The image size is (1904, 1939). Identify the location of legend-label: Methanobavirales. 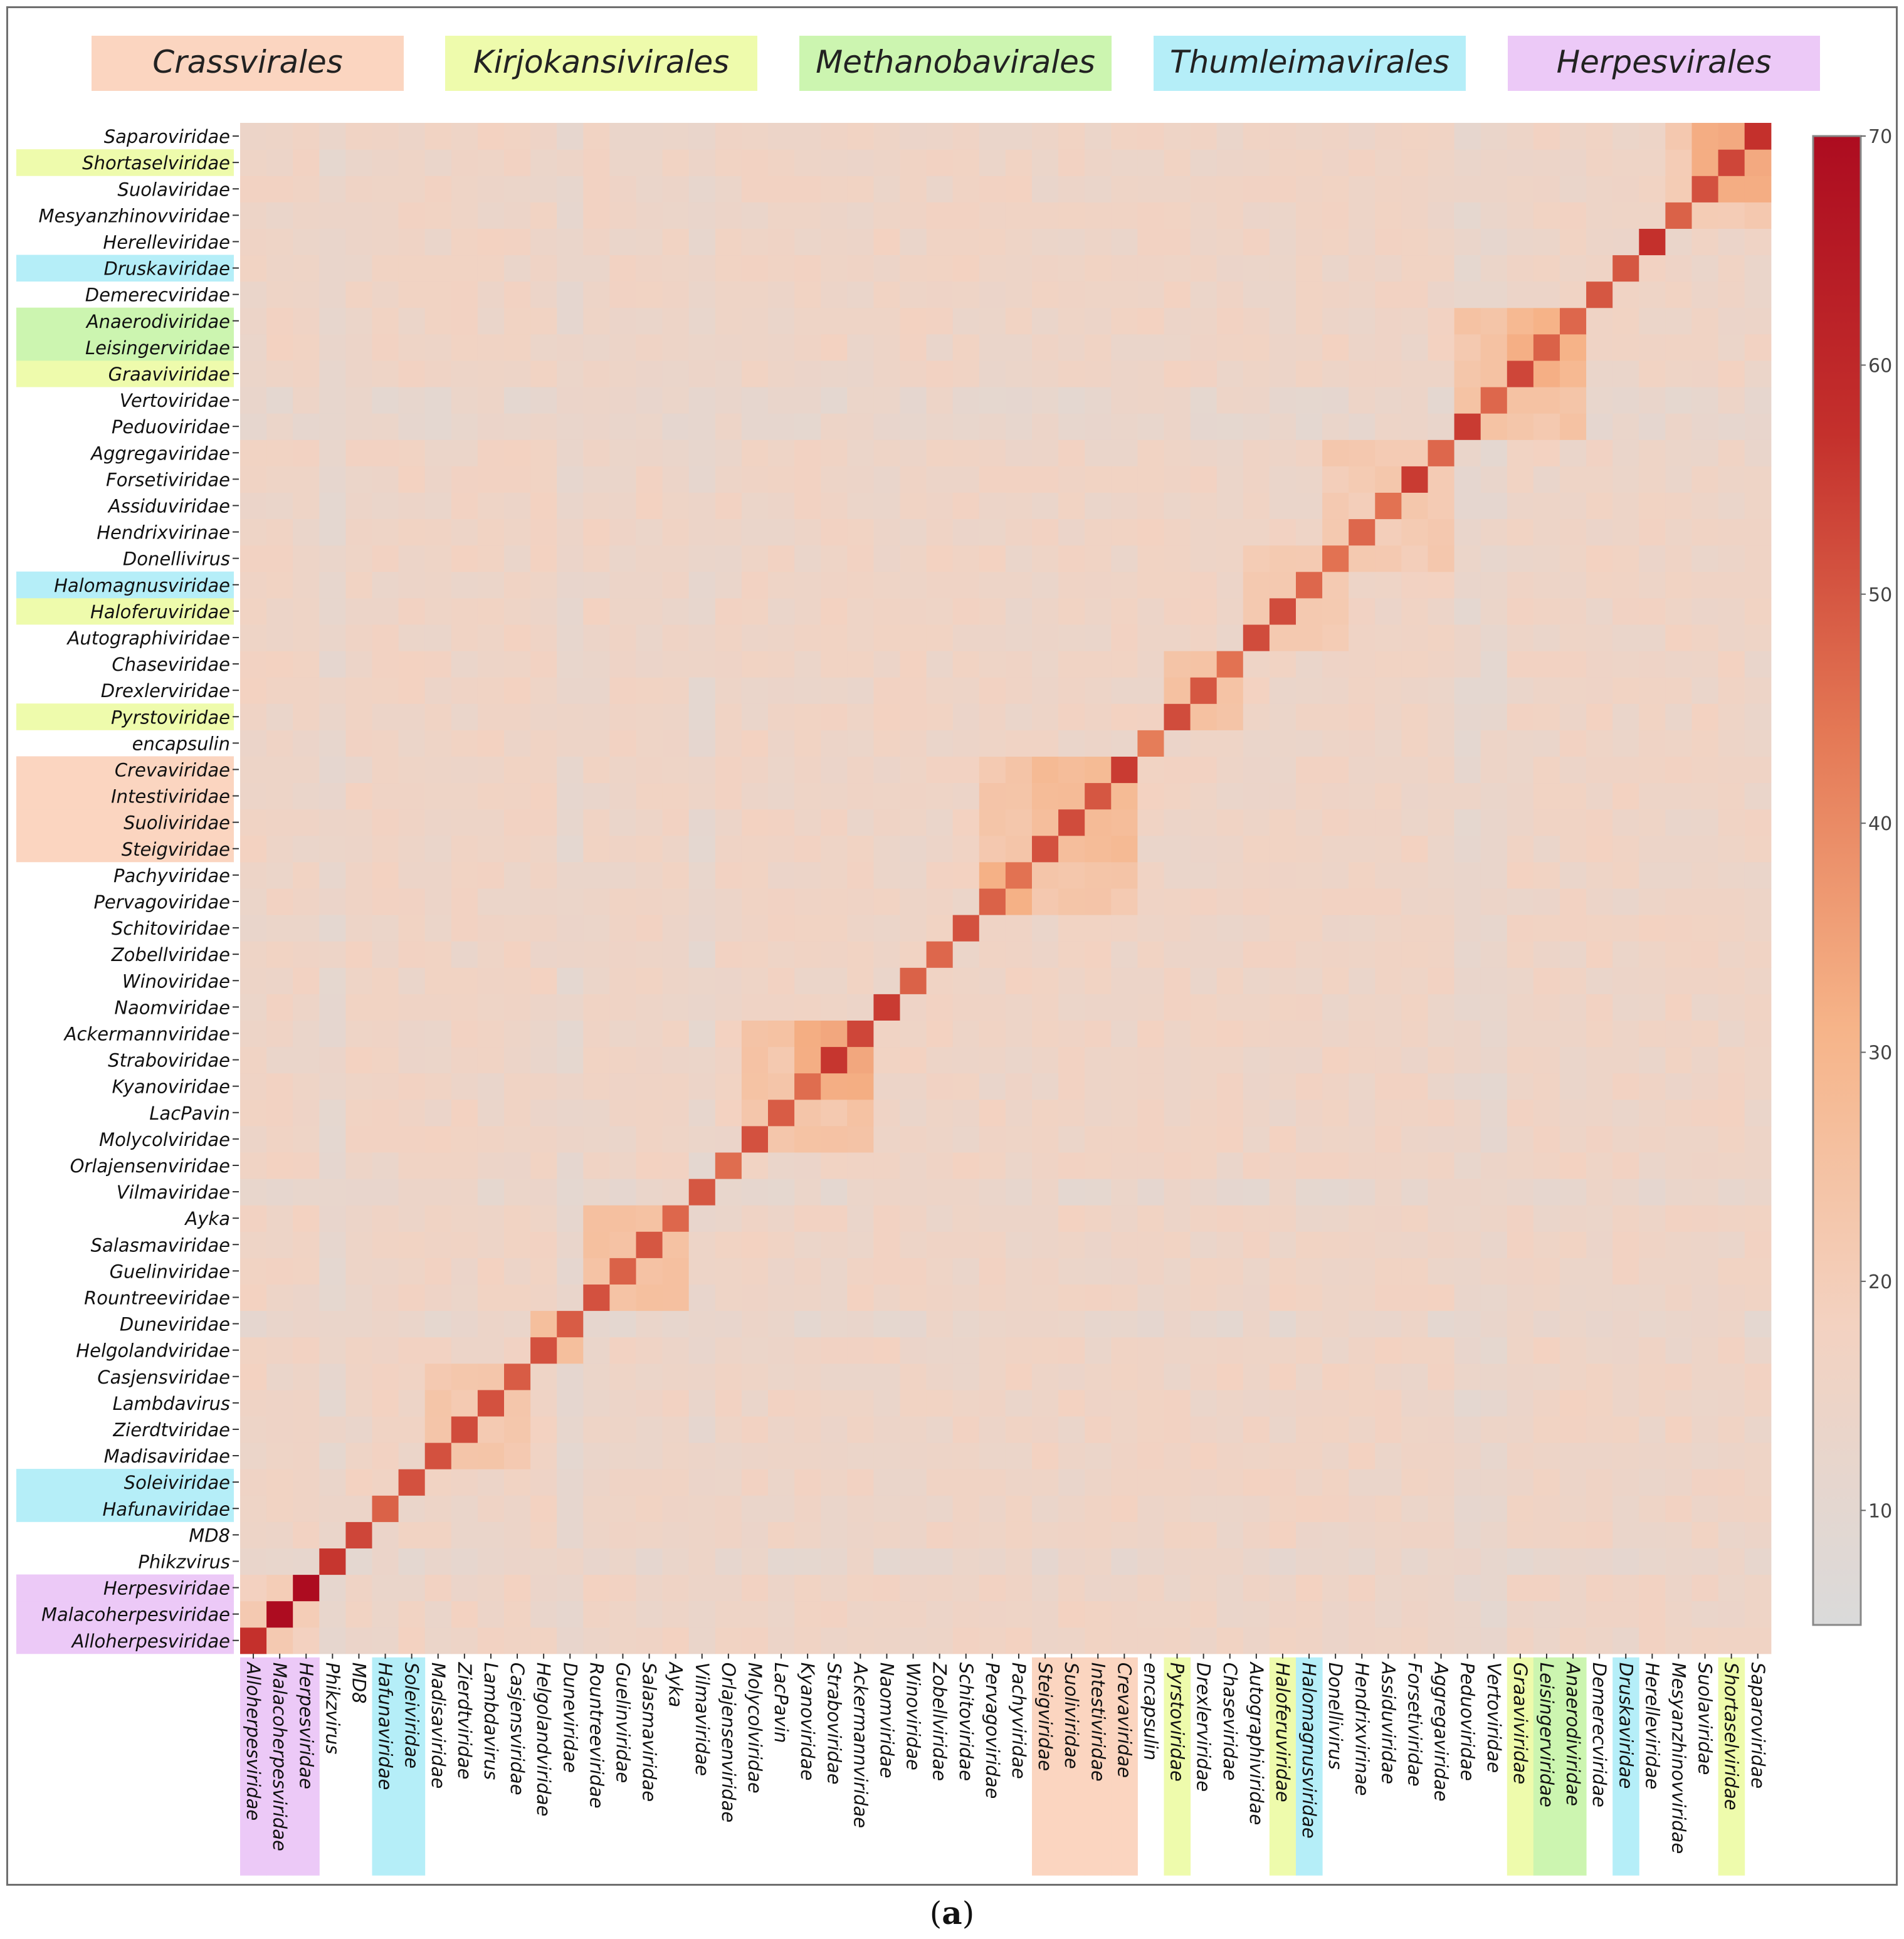
(956, 62).